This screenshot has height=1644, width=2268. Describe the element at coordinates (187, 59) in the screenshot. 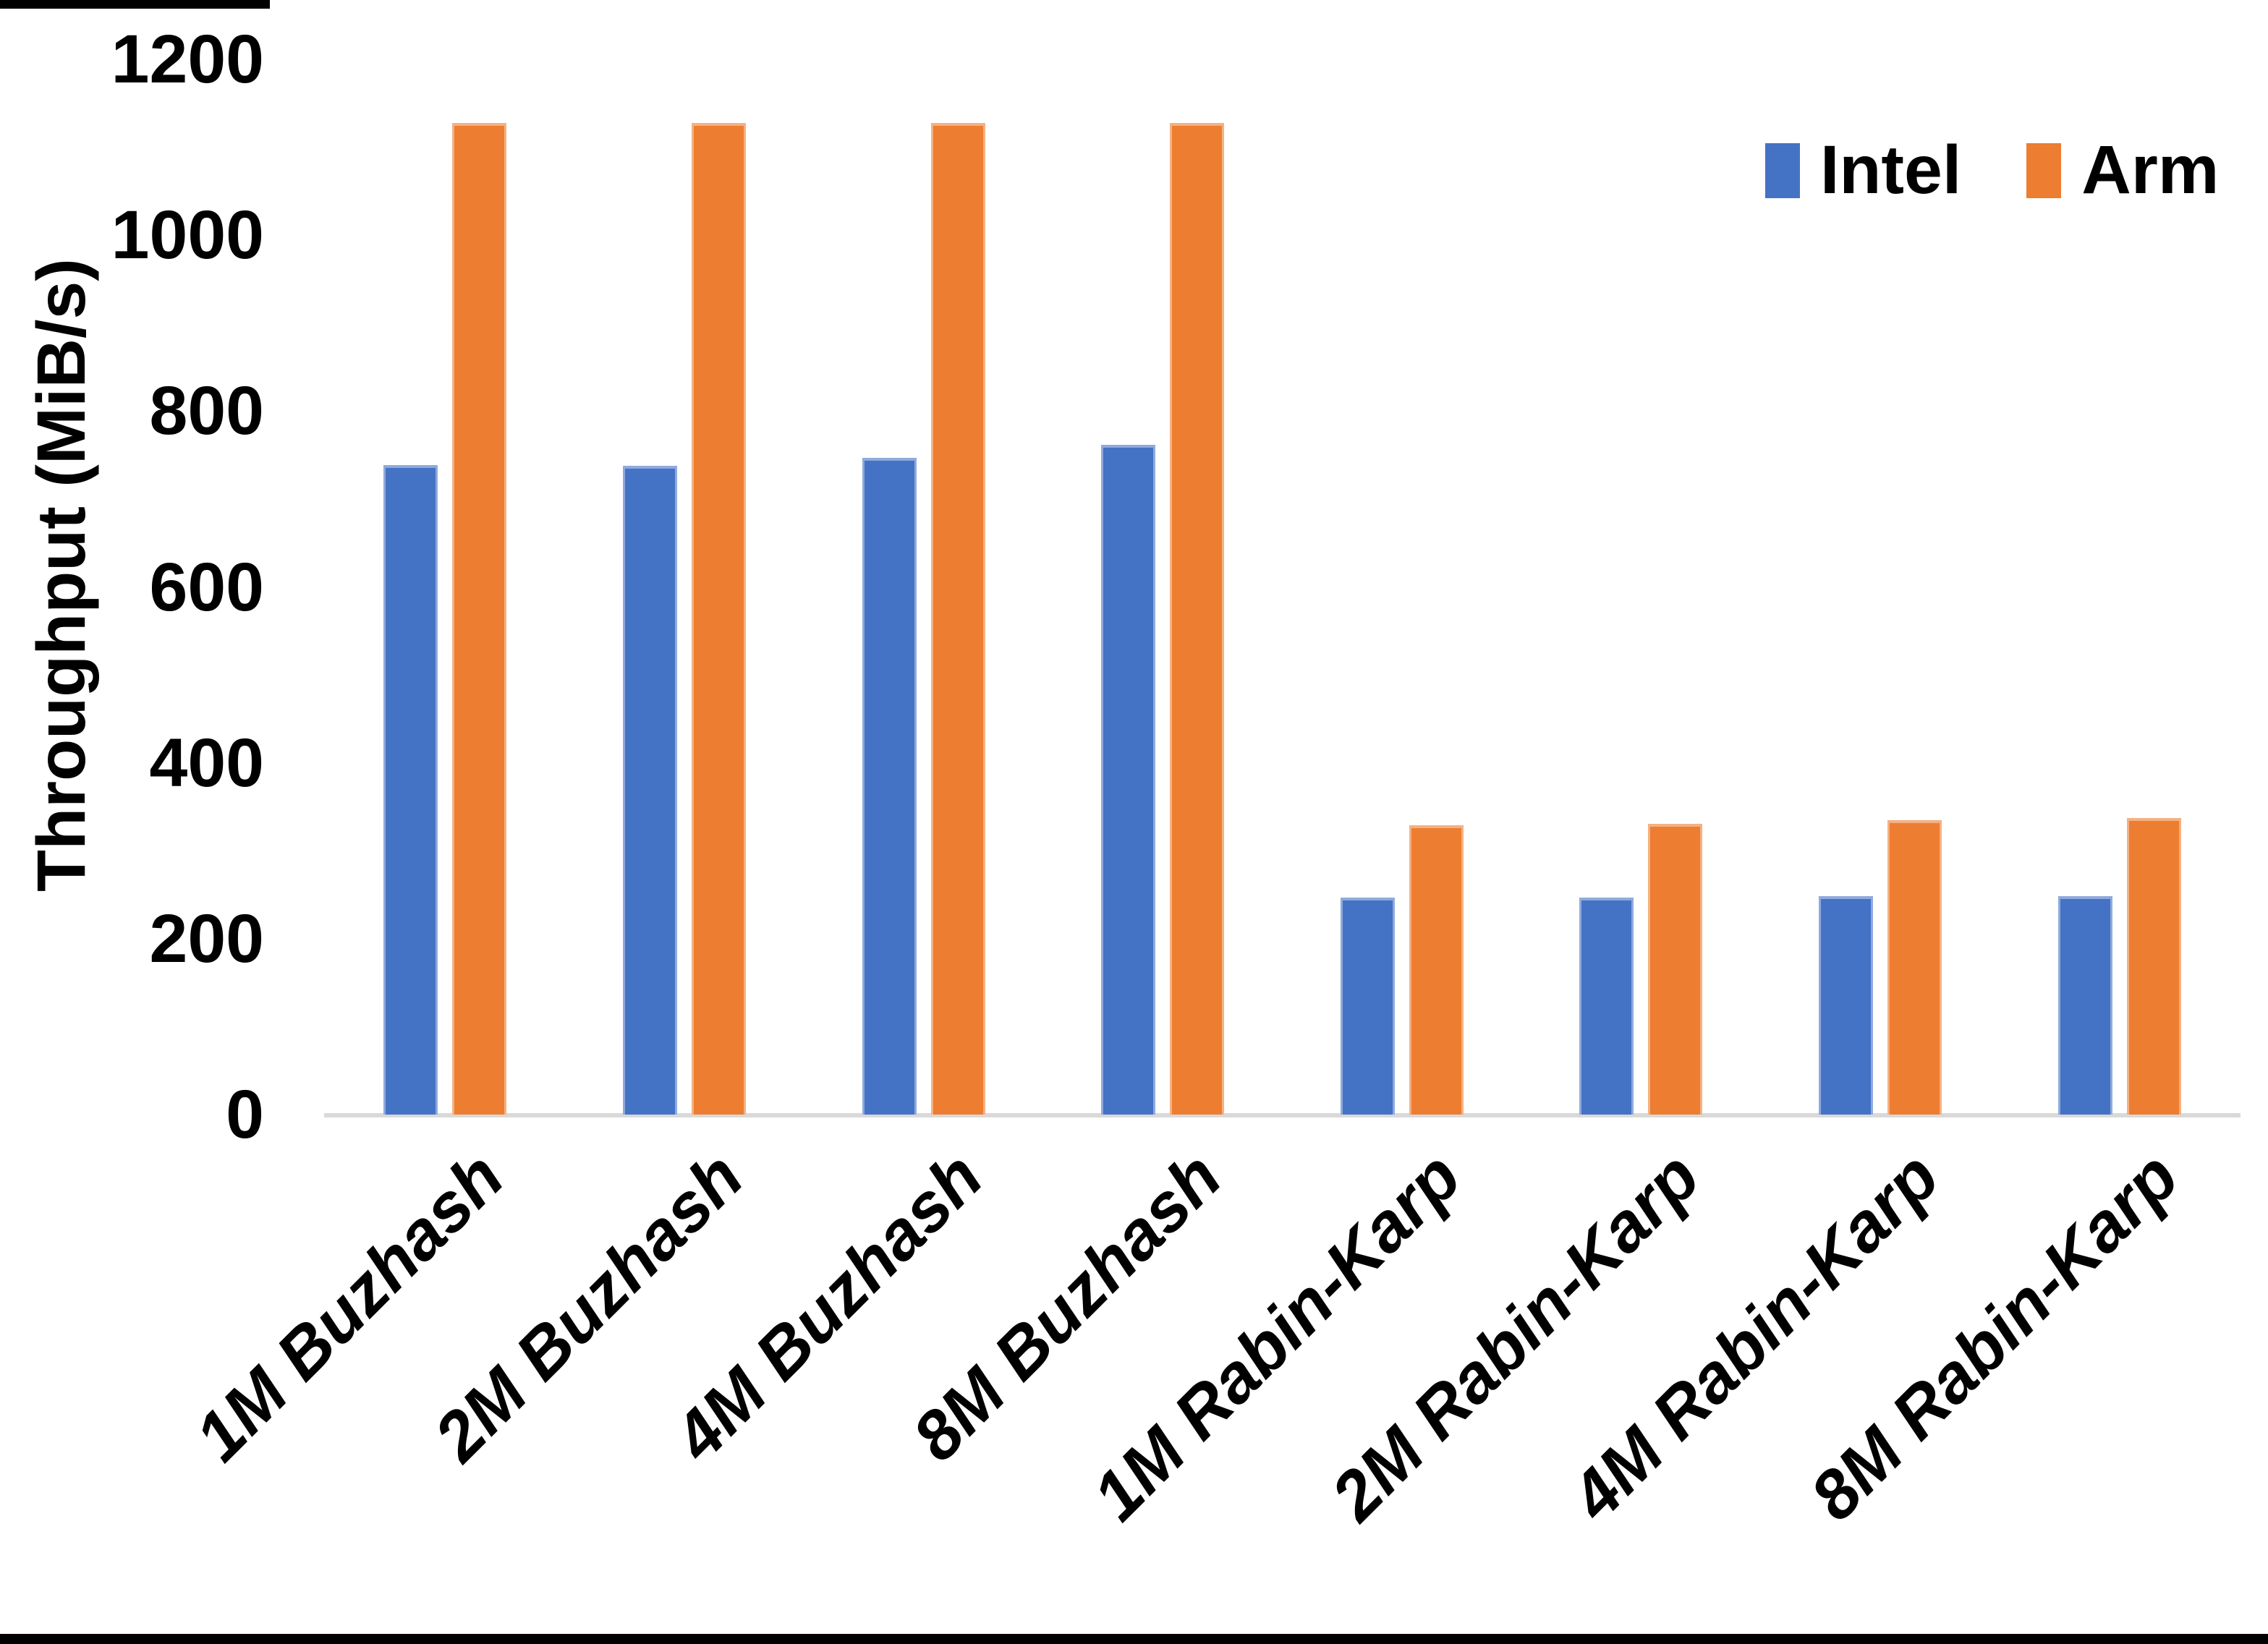

I see `y-tick-label-1200: 1200` at that location.